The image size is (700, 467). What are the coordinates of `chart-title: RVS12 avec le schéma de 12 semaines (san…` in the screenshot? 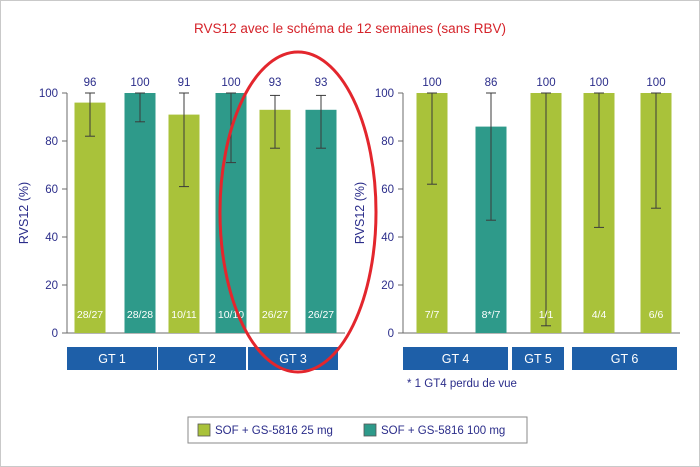 It's located at (350, 28).